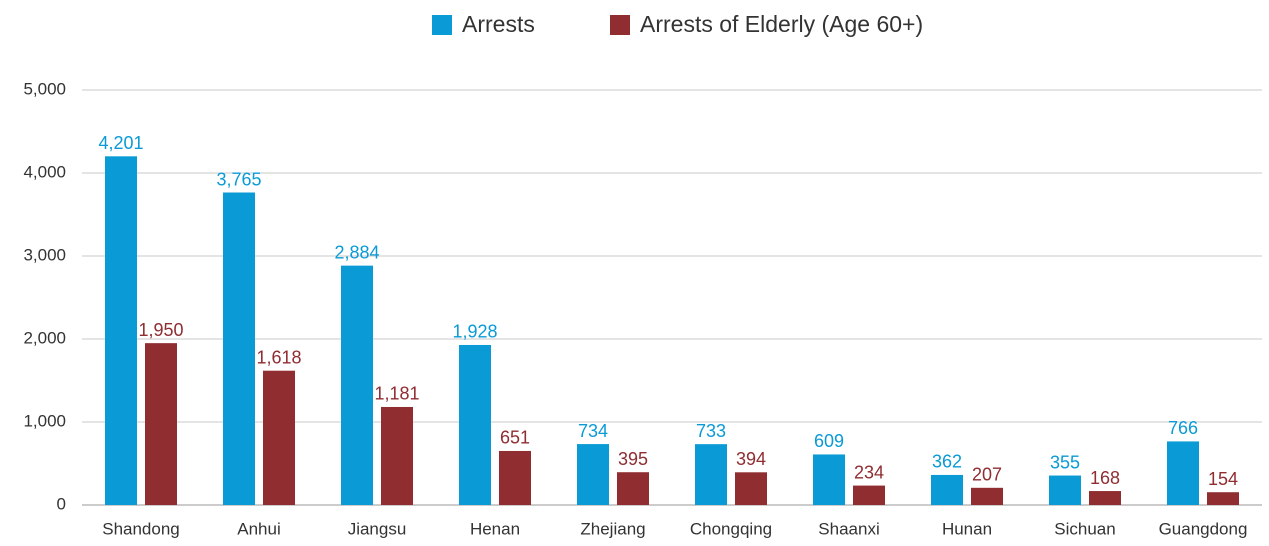 The image size is (1269, 546). Describe the element at coordinates (278, 357) in the screenshot. I see `data-label: 1,618` at that location.